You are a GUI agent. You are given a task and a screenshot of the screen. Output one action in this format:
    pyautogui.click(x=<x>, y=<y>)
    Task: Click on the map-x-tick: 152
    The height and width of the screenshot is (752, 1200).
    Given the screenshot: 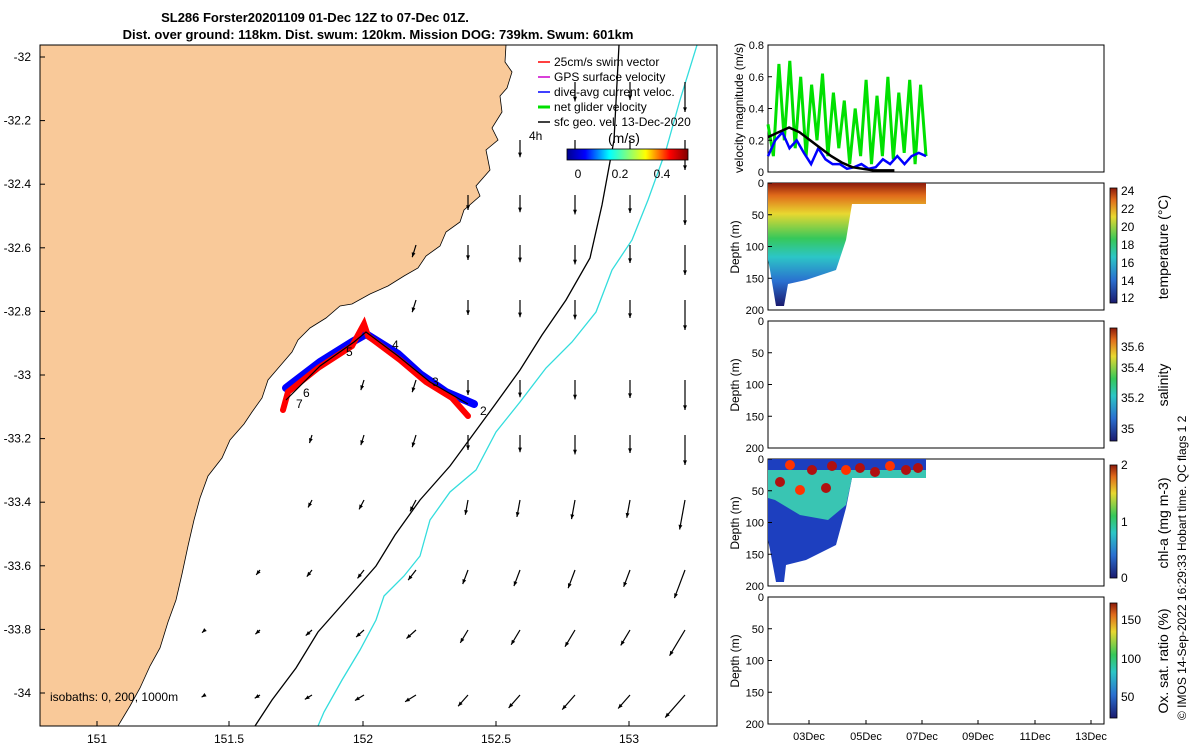 What is the action you would take?
    pyautogui.click(x=363, y=739)
    